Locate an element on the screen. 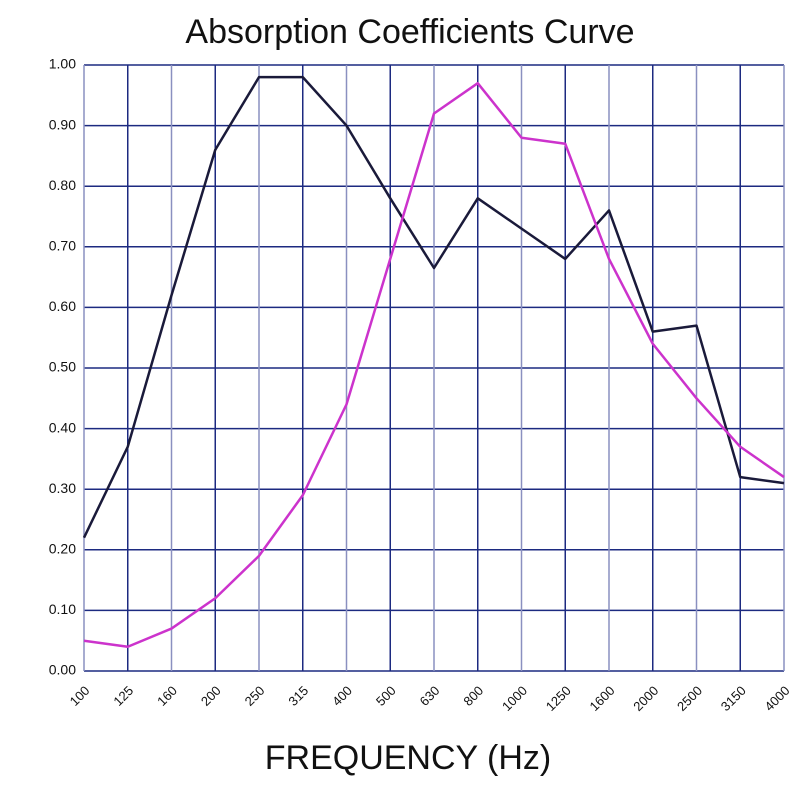 The width and height of the screenshot is (798, 789). x-tick-label: 1600 is located at coordinates (601, 698).